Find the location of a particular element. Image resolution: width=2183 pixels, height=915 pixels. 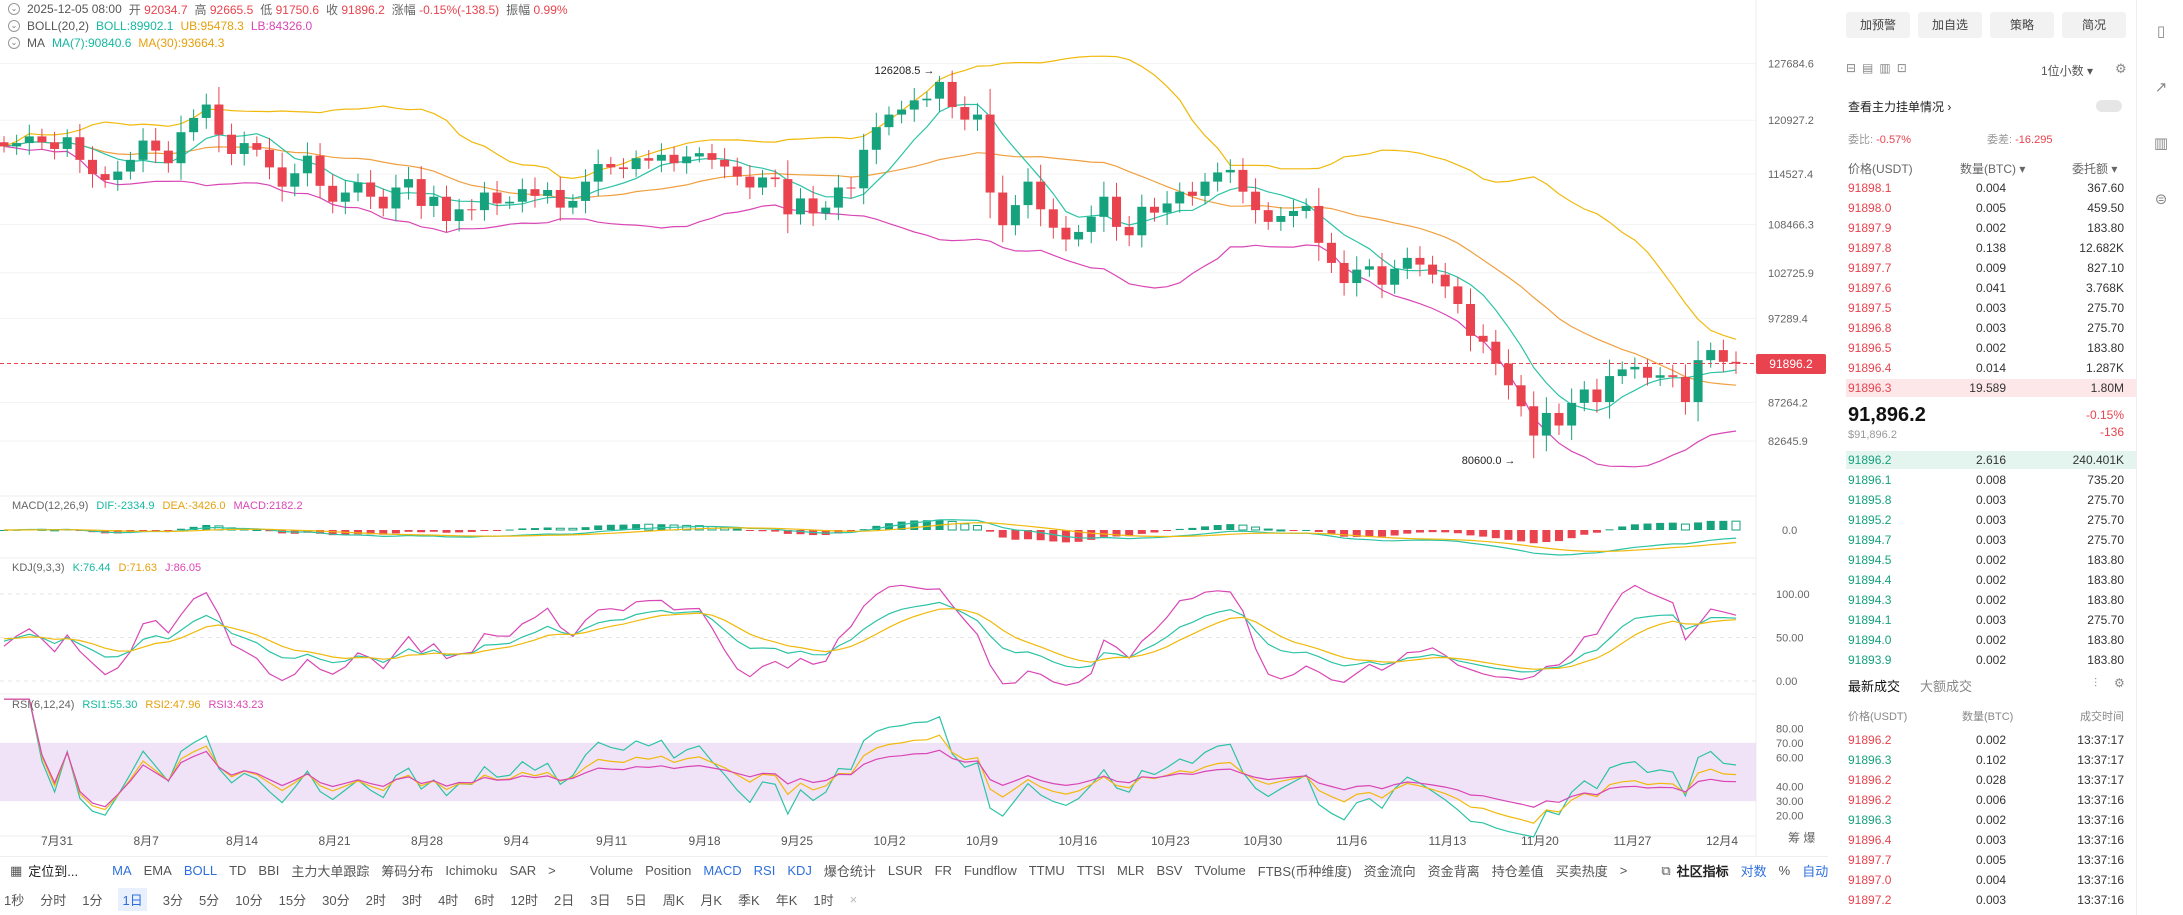

toolbar-bigorder: 主力大单跟踪 is located at coordinates (330, 871).